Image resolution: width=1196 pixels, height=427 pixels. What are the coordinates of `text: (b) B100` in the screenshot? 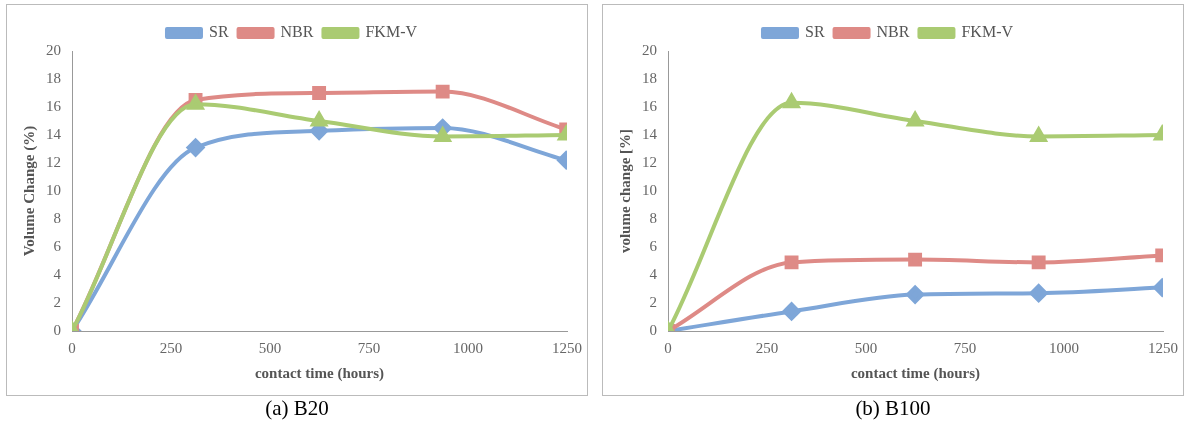 It's located at (893, 408).